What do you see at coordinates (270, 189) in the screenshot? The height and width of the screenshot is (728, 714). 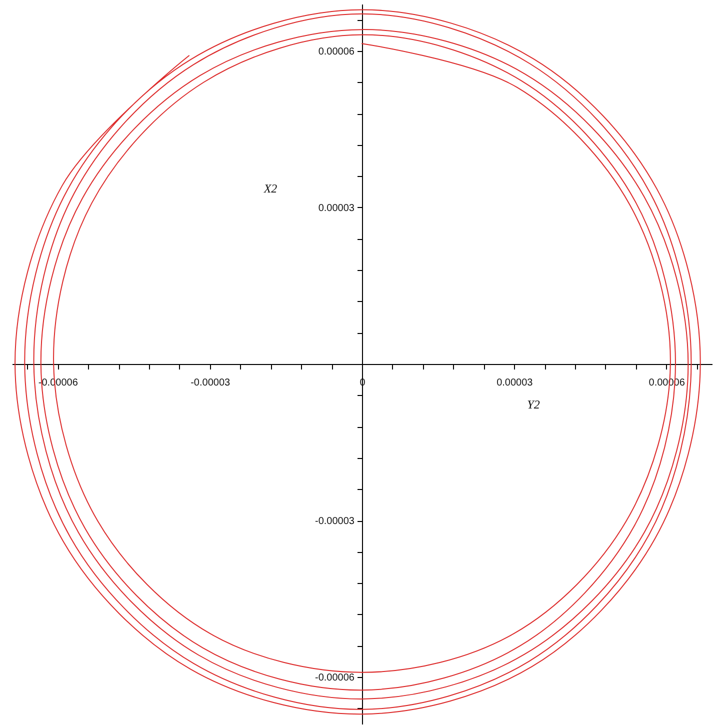 I see `y-axis-title: X2` at bounding box center [270, 189].